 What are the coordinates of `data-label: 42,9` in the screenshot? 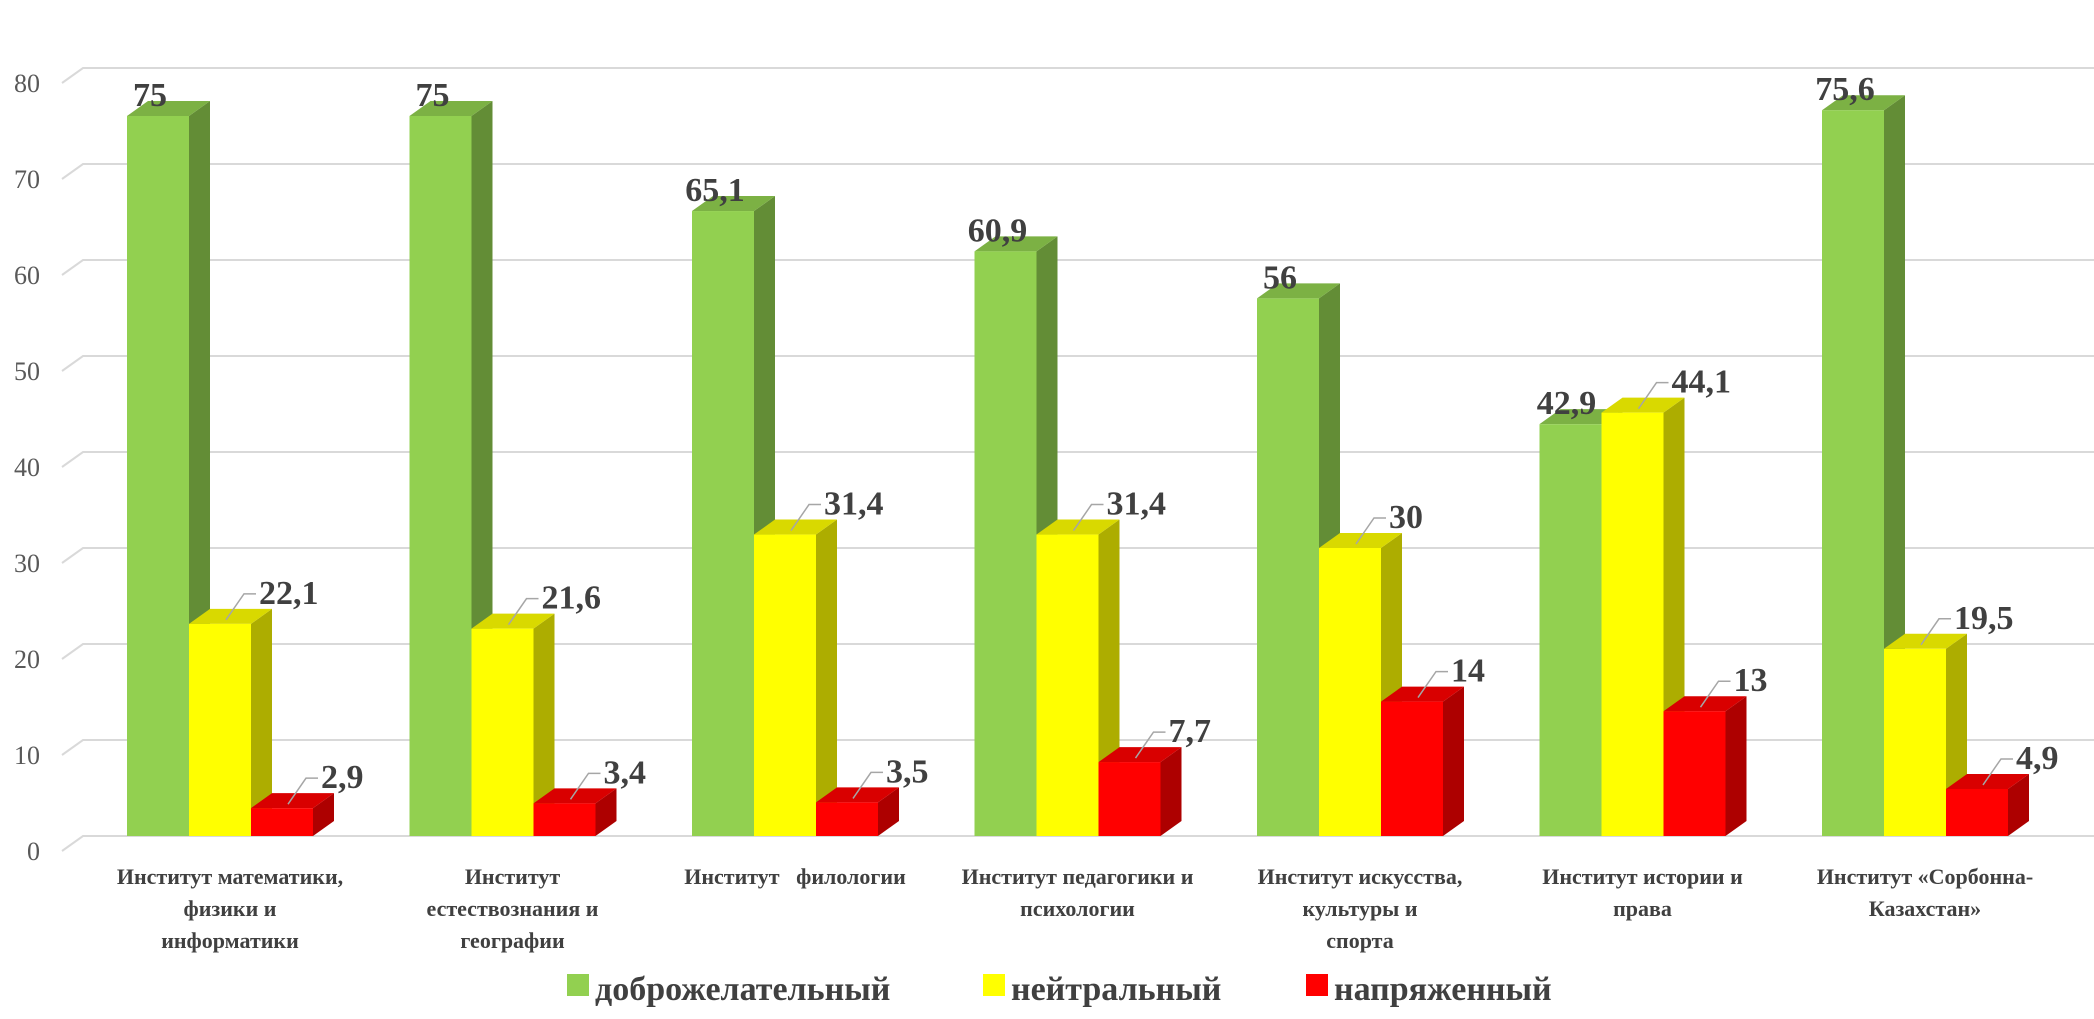 It's located at (1567, 403).